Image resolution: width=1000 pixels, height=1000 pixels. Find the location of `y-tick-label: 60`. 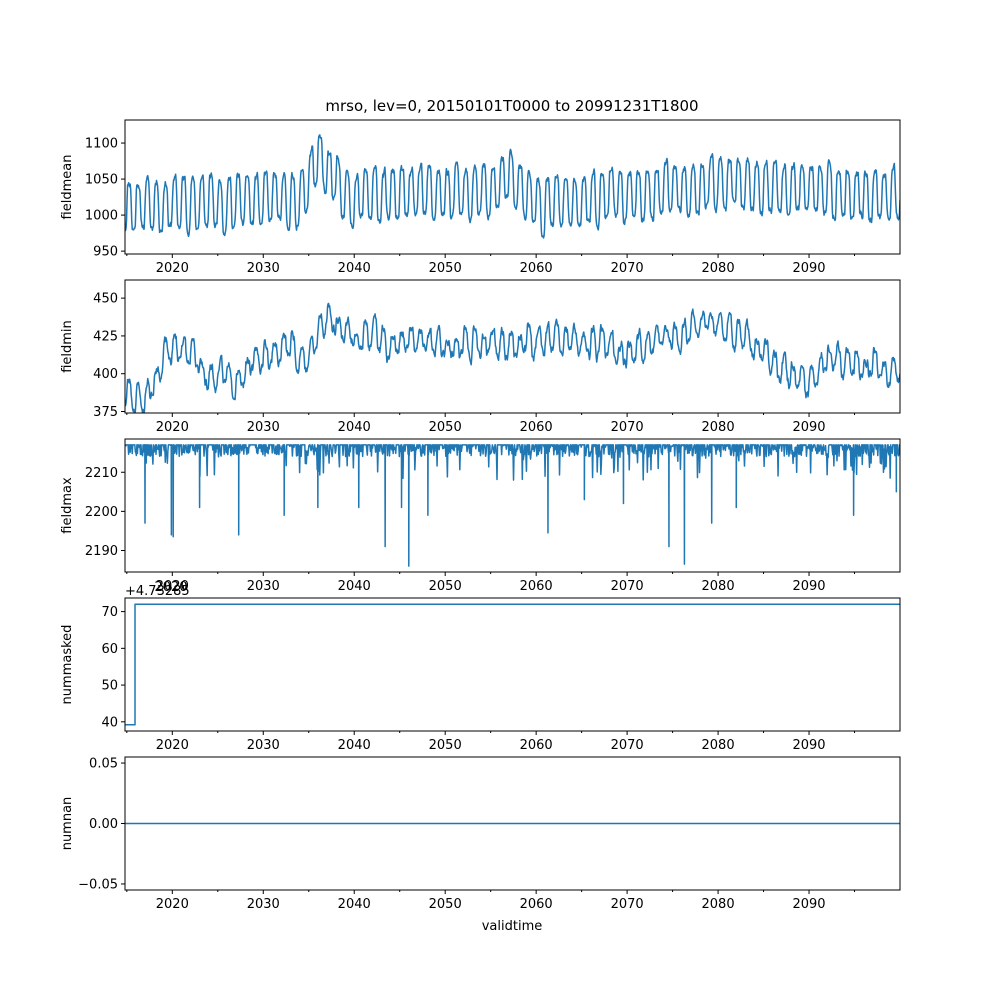

y-tick-label: 60 is located at coordinates (109, 649).